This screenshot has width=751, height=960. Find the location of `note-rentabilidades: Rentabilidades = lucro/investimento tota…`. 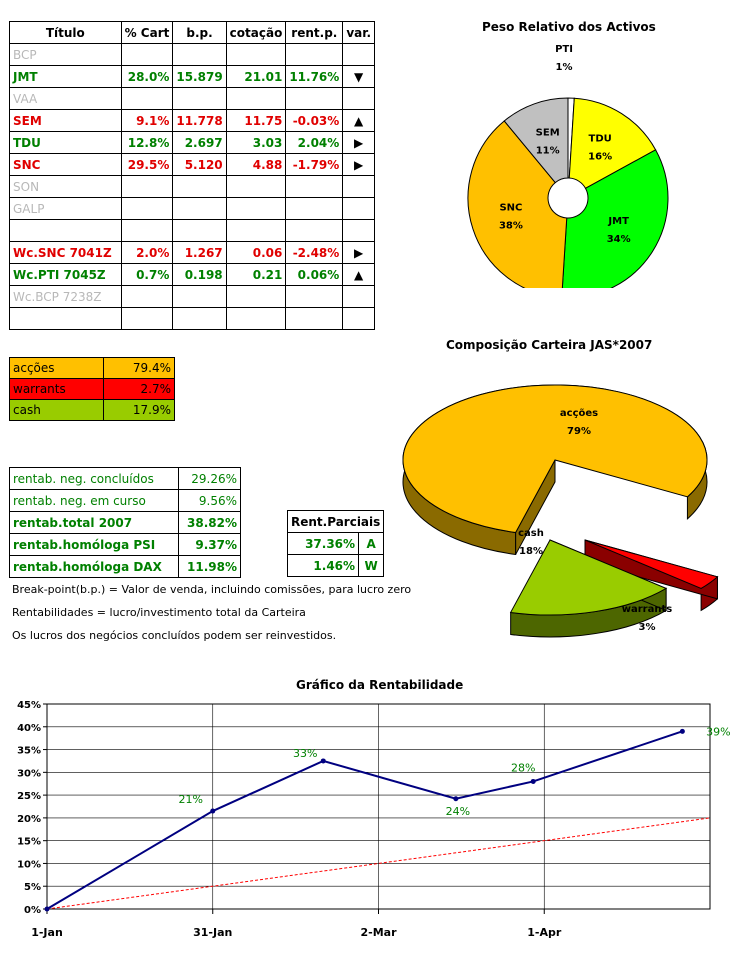

note-rentabilidades: Rentabilidades = lucro/investimento tota… is located at coordinates (159, 612).